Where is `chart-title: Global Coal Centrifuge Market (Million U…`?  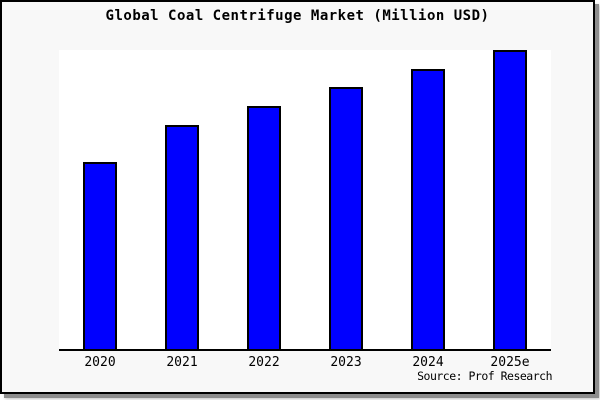 chart-title: Global Coal Centrifuge Market (Million U… is located at coordinates (297, 16).